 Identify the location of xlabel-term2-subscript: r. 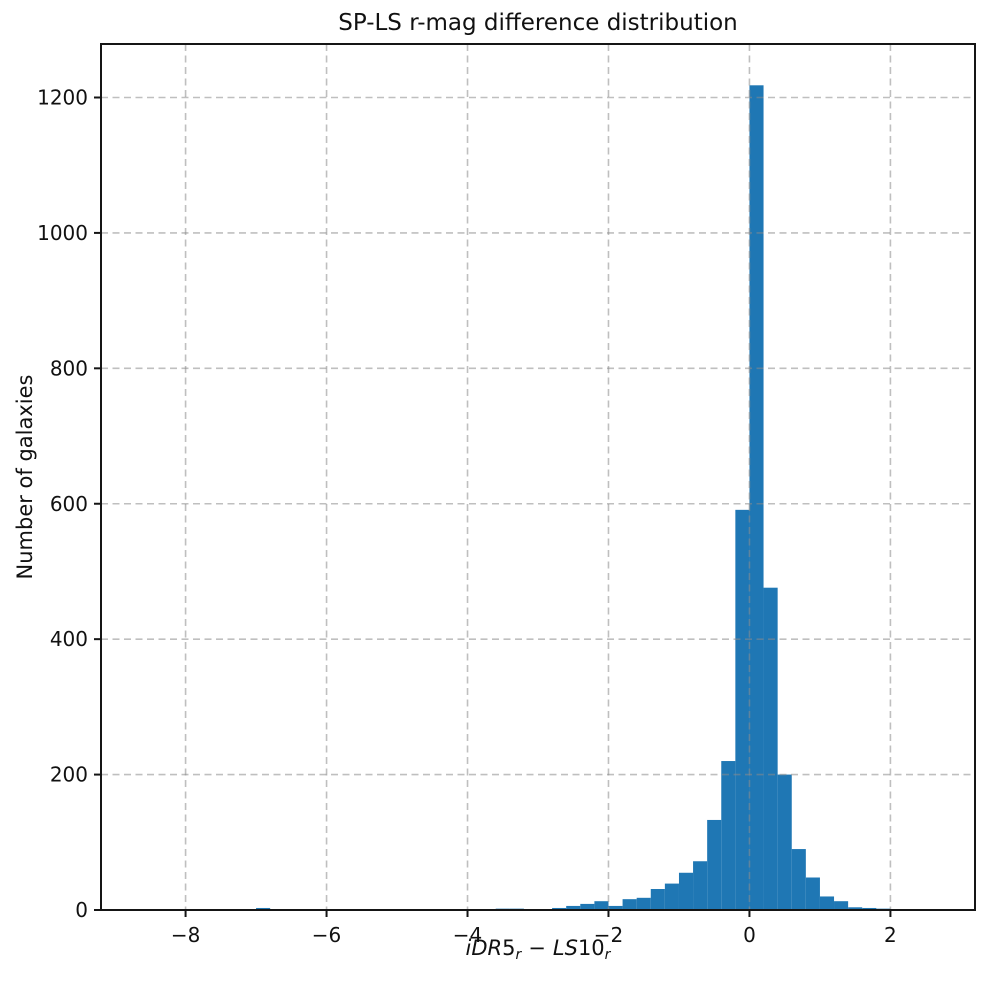
(607, 955).